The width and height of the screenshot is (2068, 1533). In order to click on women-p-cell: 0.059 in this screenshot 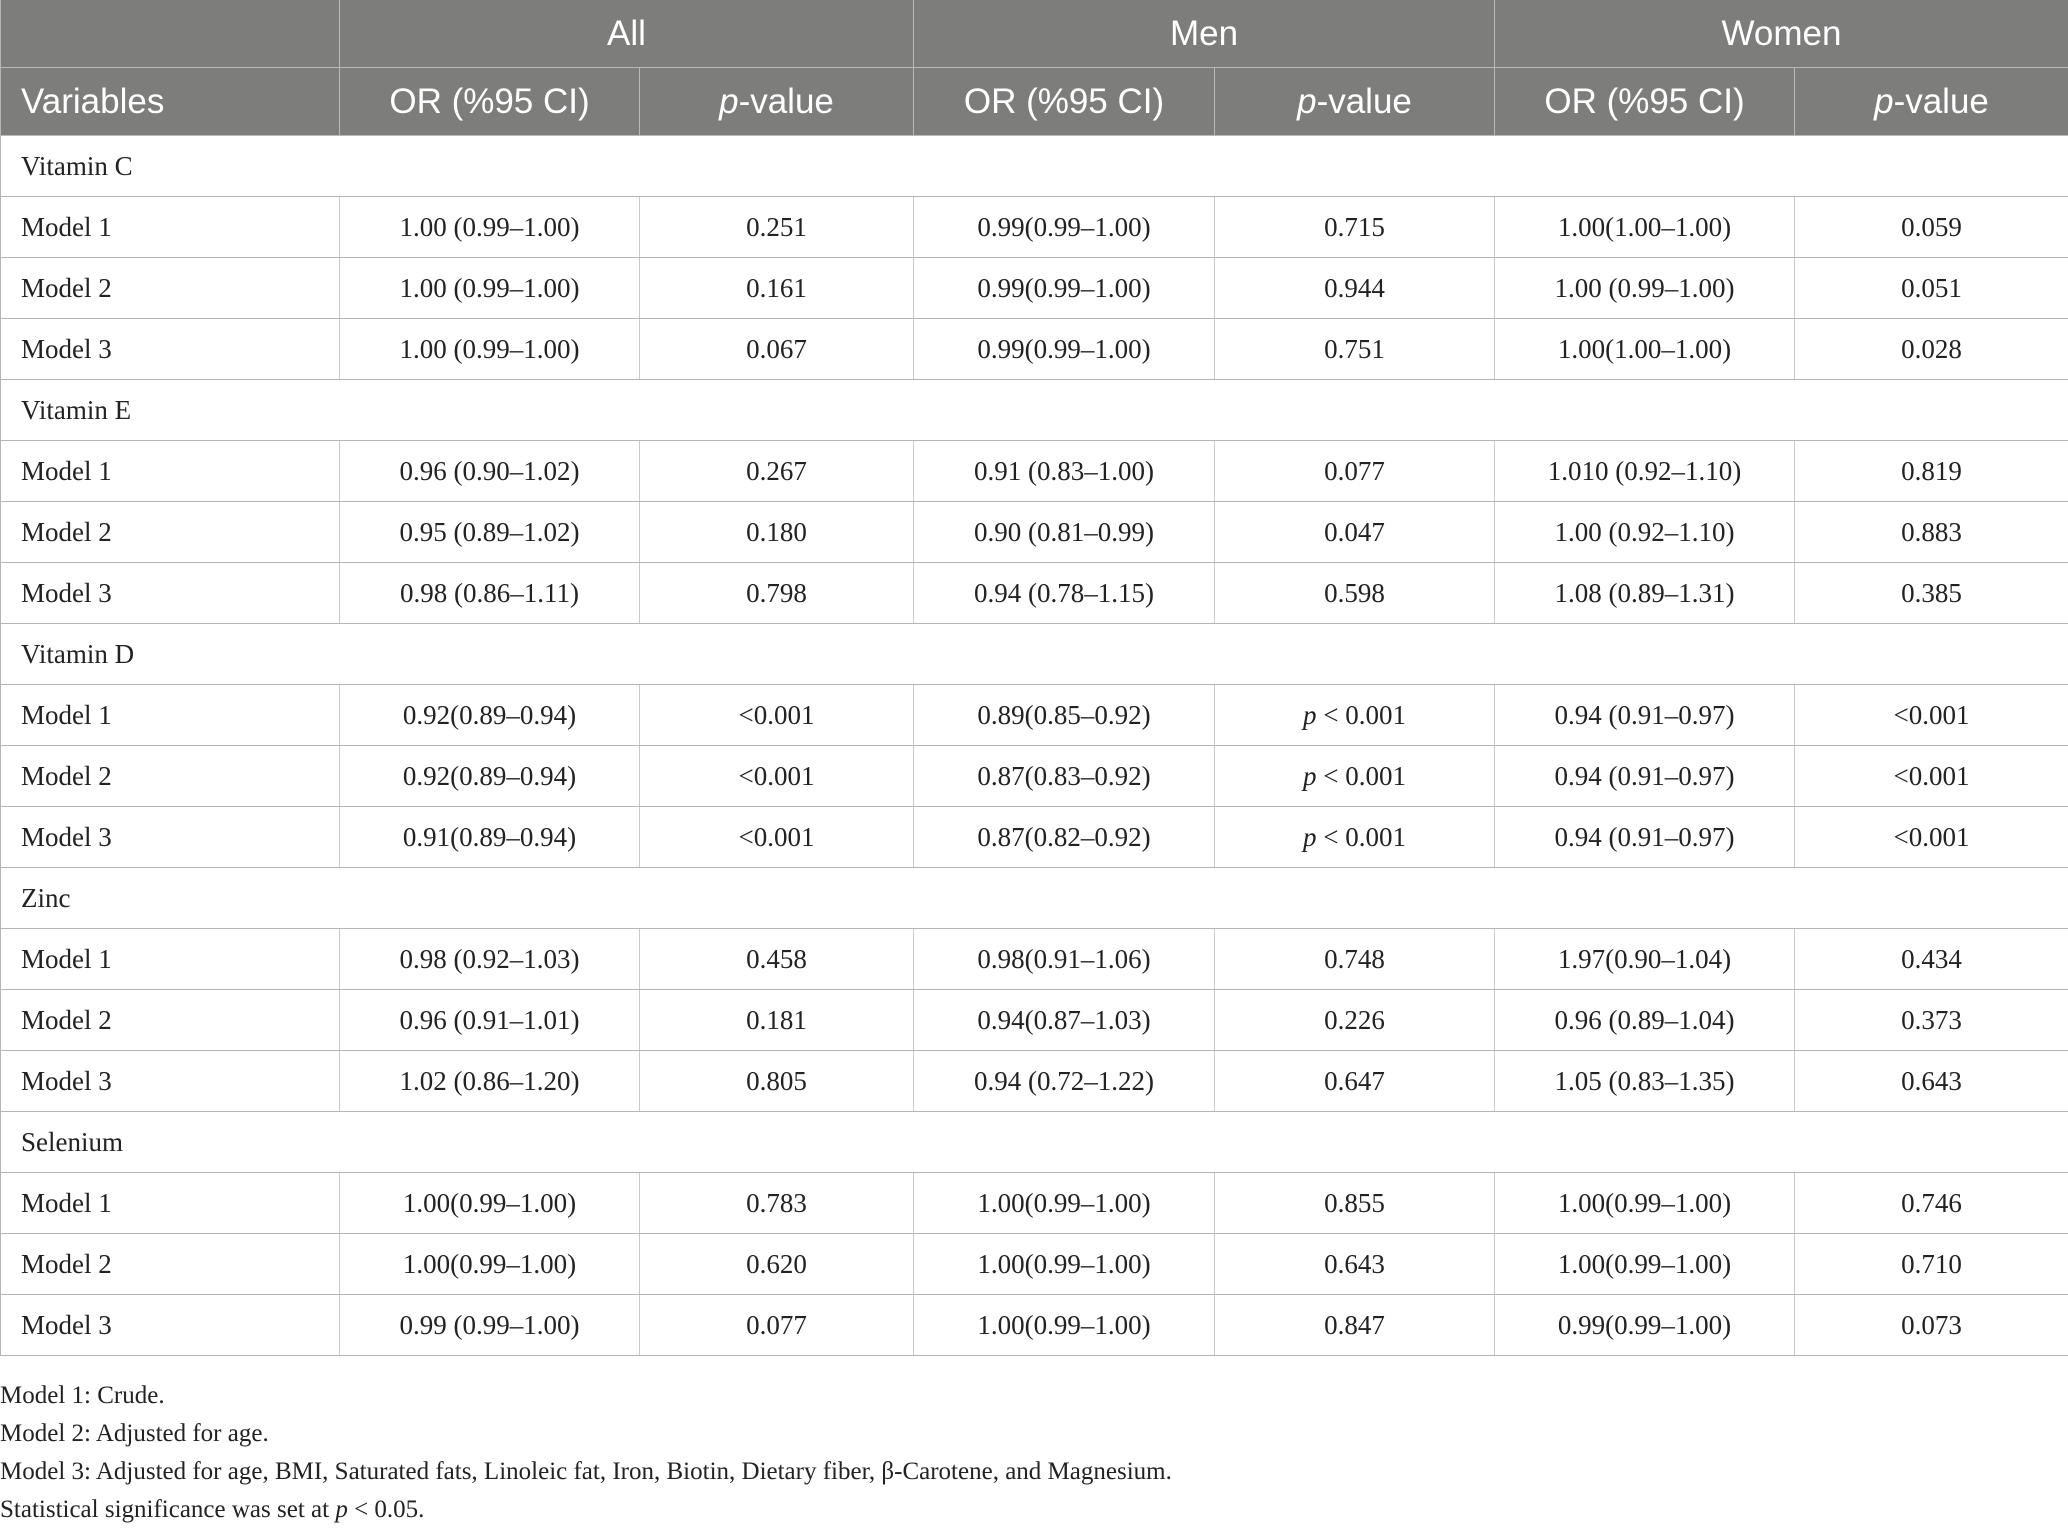, I will do `click(1931, 227)`.